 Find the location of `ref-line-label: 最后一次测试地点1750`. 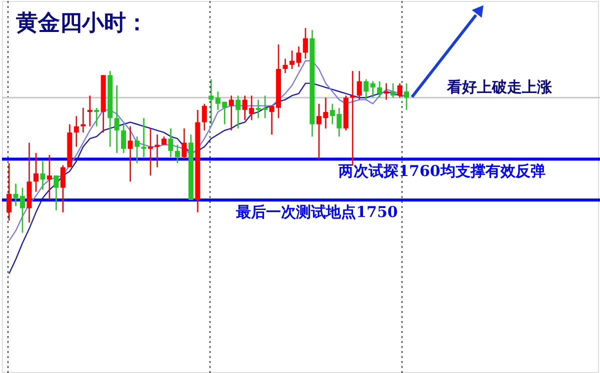

ref-line-label: 最后一次测试地点1750 is located at coordinates (316, 212).